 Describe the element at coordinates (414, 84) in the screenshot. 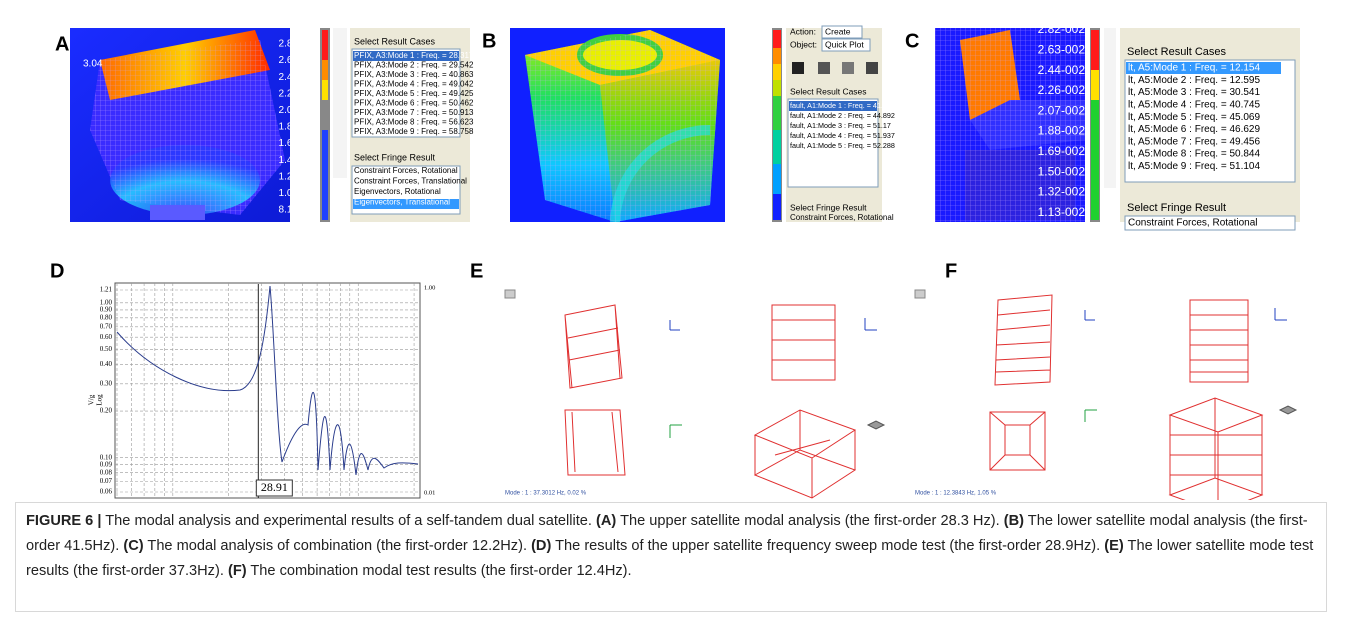

I see `result-case: PFIX, A3:Mode 4 : Freq. = 49.042` at that location.